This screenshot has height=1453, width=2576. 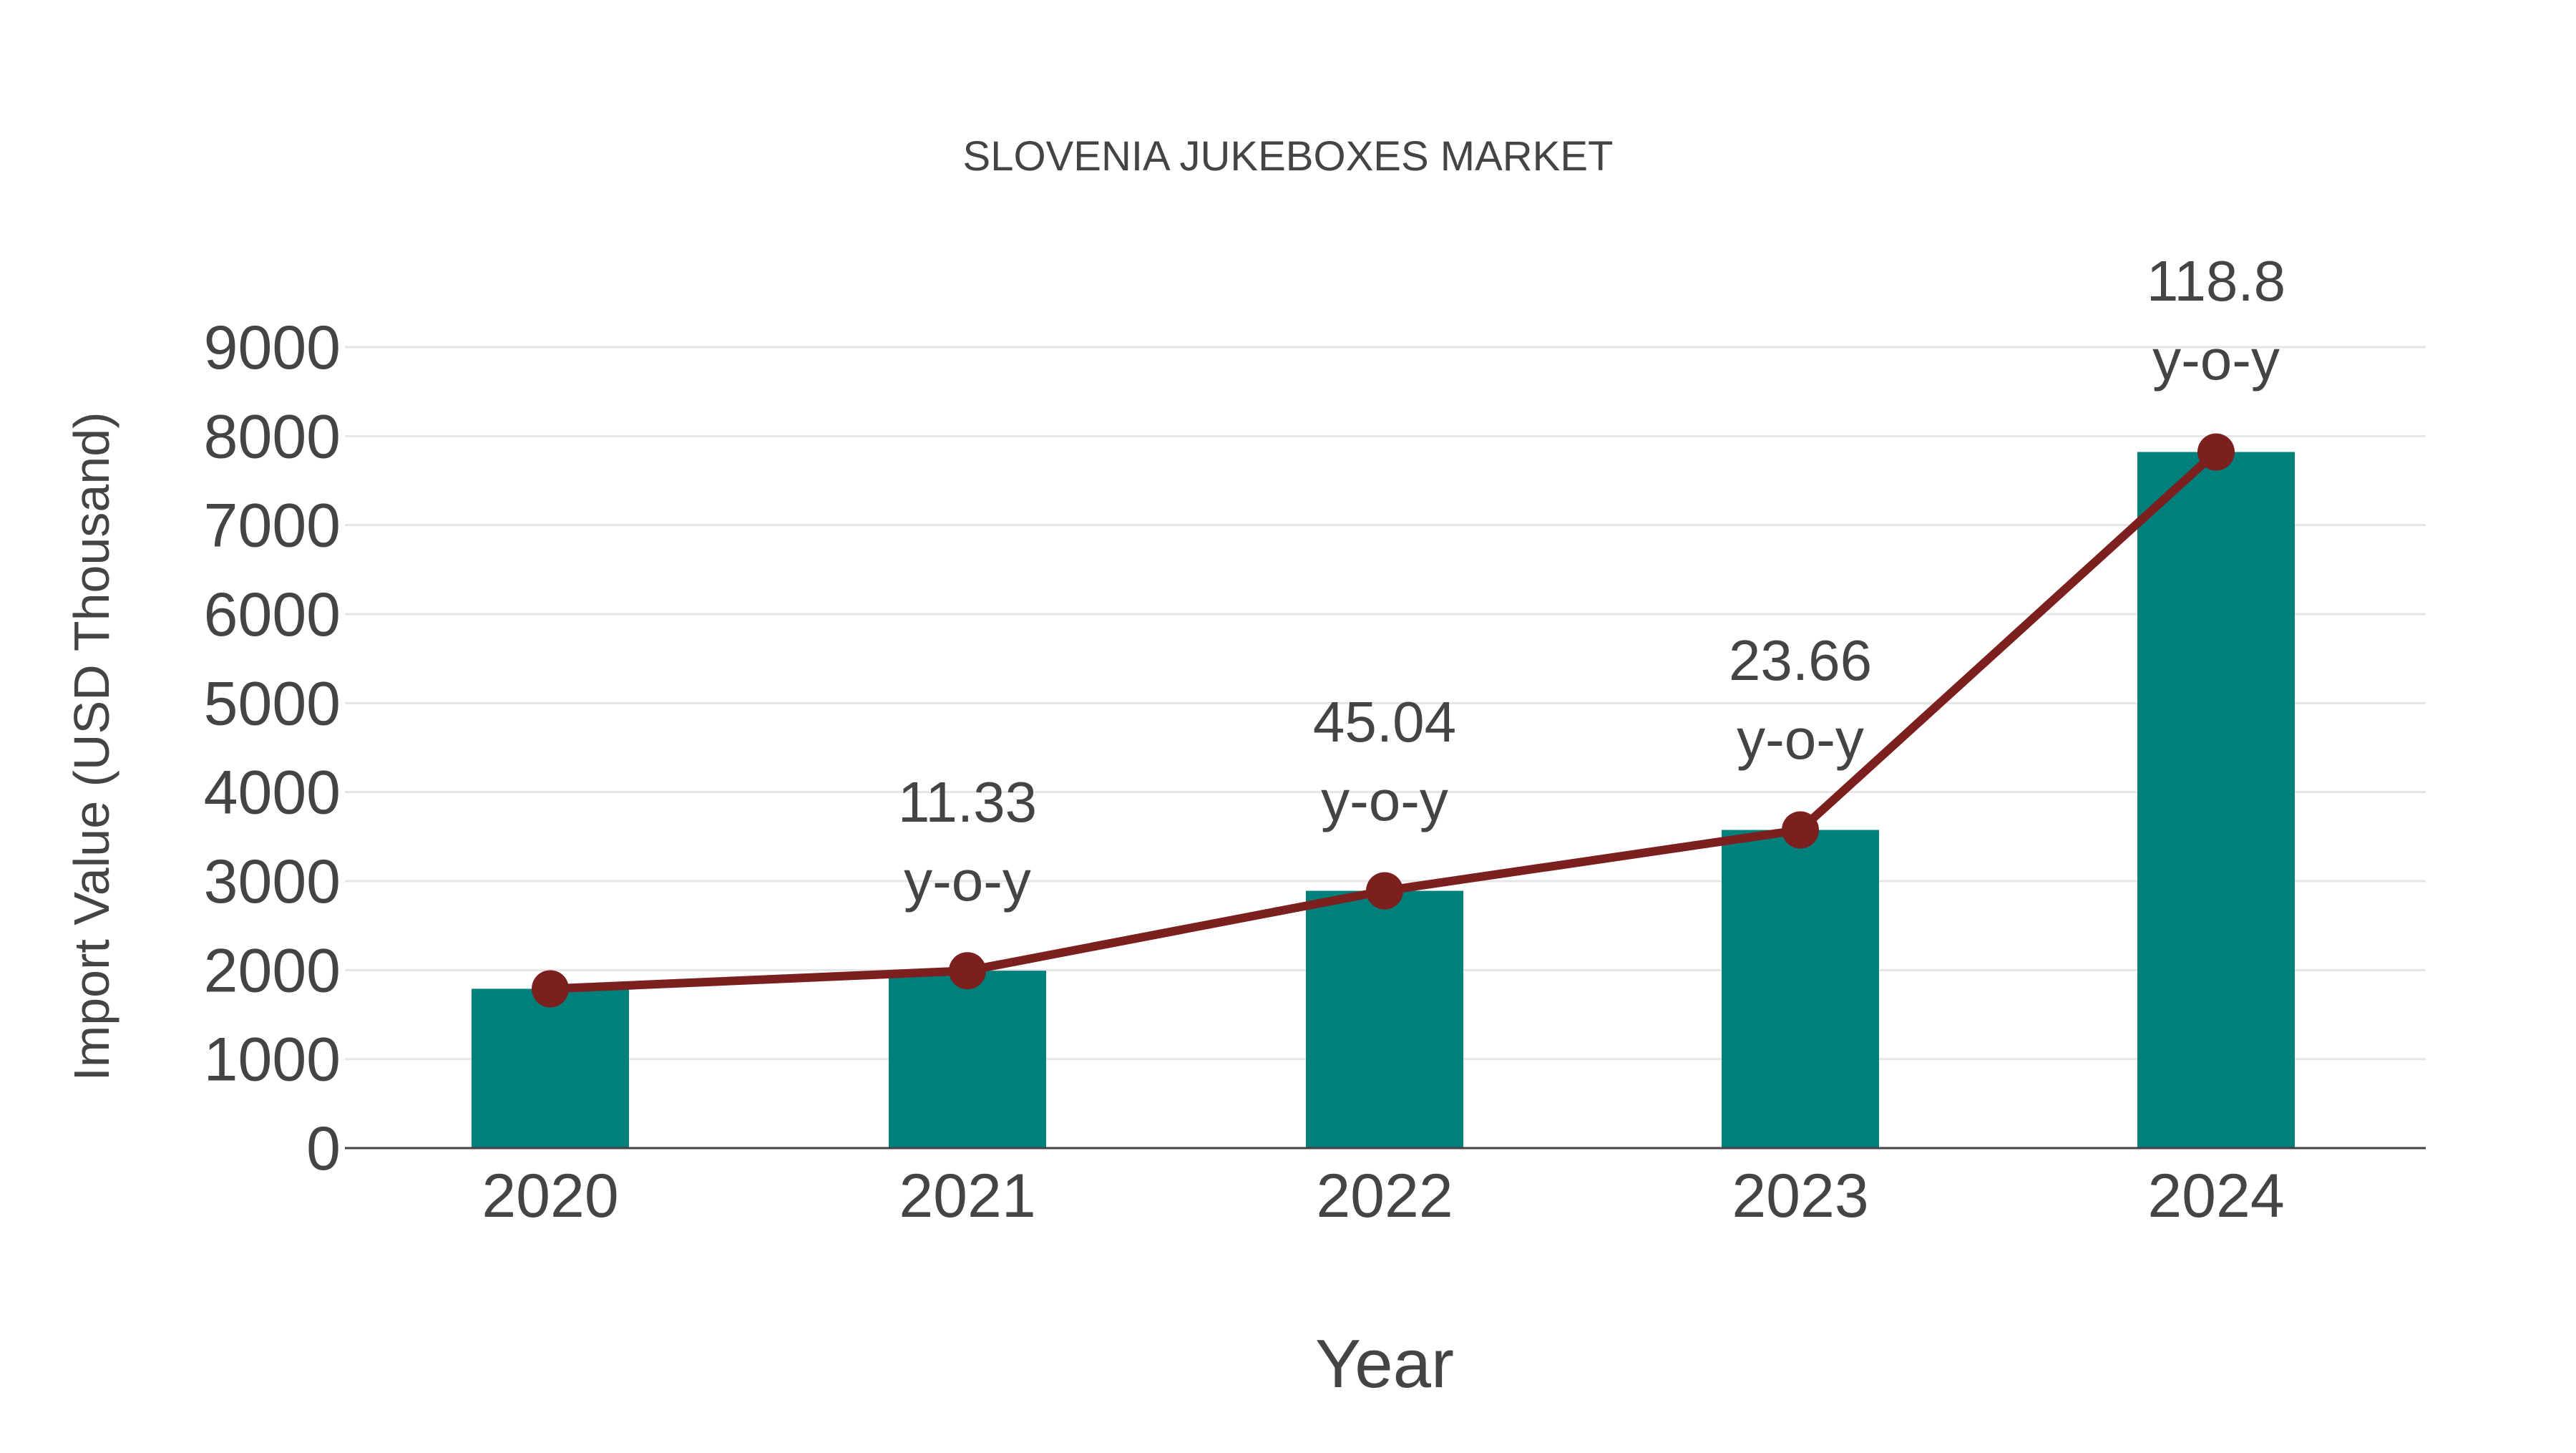 I want to click on x-tick-label: 2024, so click(x=2215, y=1196).